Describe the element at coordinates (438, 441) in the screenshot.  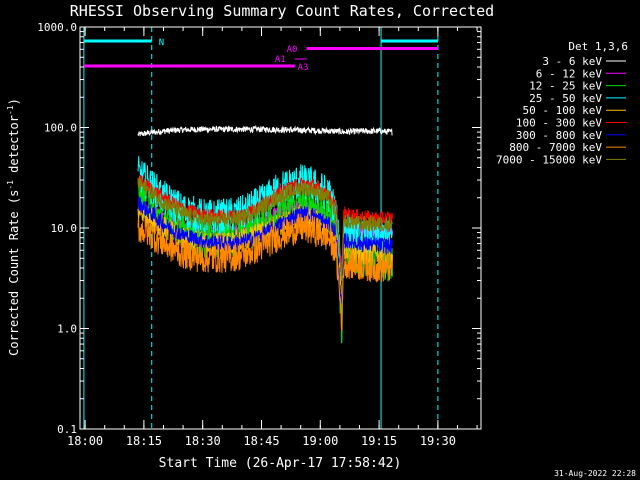
I see `x-tick-label: 19:30` at that location.